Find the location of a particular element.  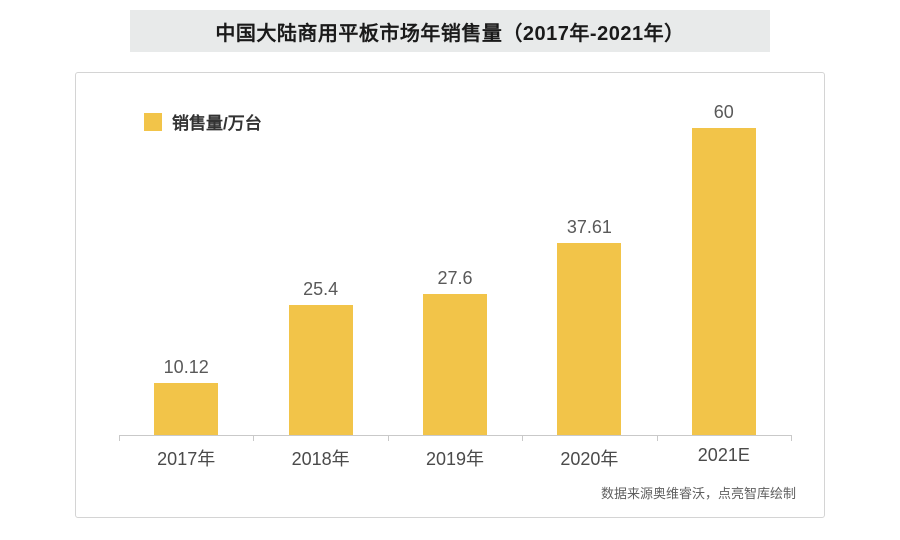

bar-column-2017年: 10.12 is located at coordinates (186, 396).